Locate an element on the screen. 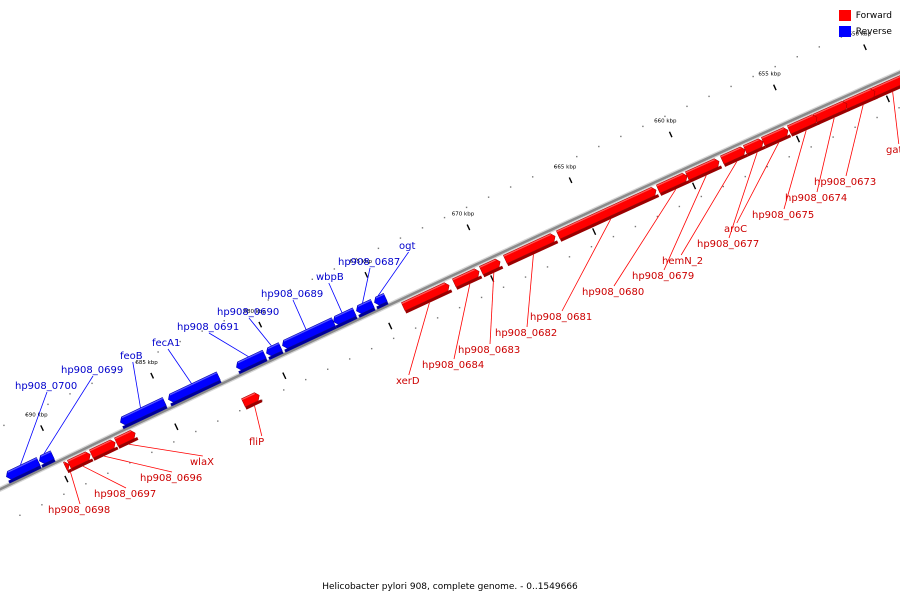 This screenshot has height=600, width=900. gene-hp908-0691: hp908_0691 is located at coordinates (222, 348).